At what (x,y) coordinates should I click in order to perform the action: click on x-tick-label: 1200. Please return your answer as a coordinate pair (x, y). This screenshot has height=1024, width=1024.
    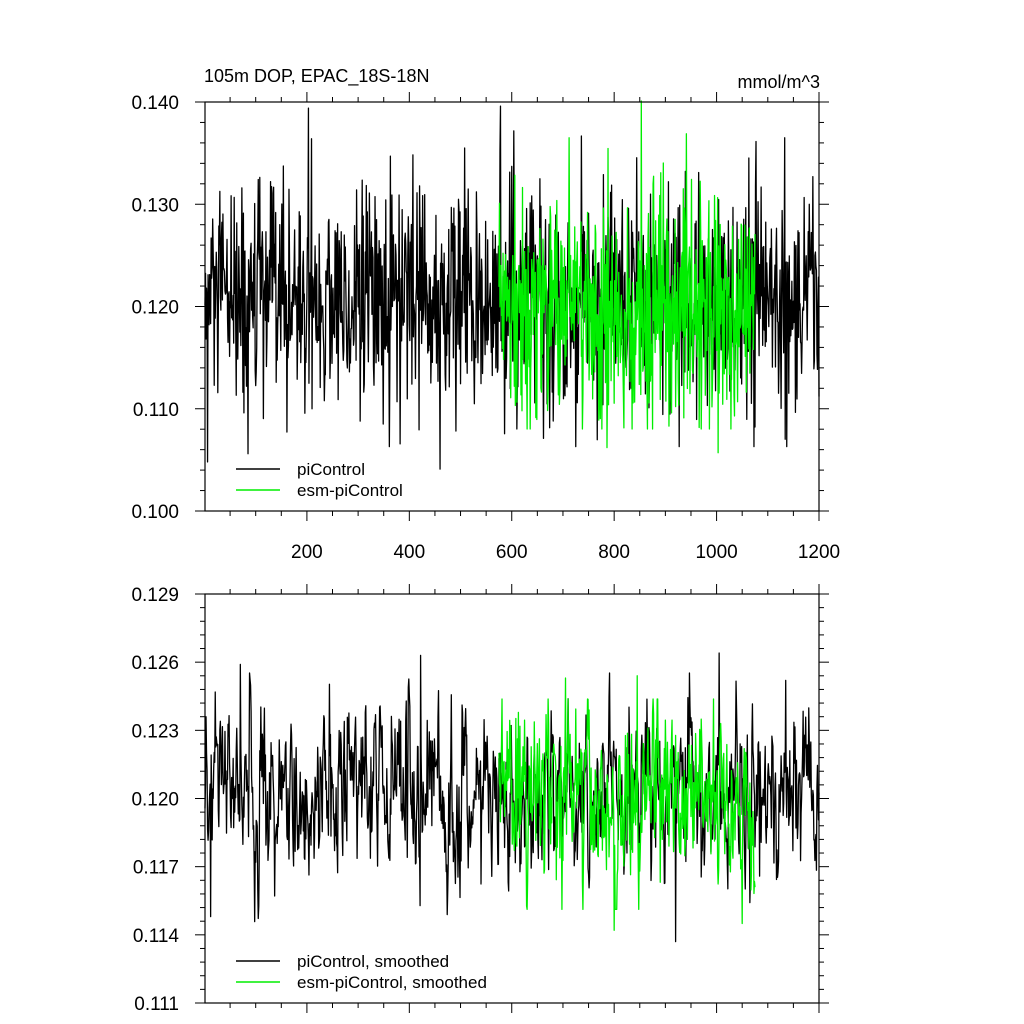
    Looking at the image, I should click on (819, 552).